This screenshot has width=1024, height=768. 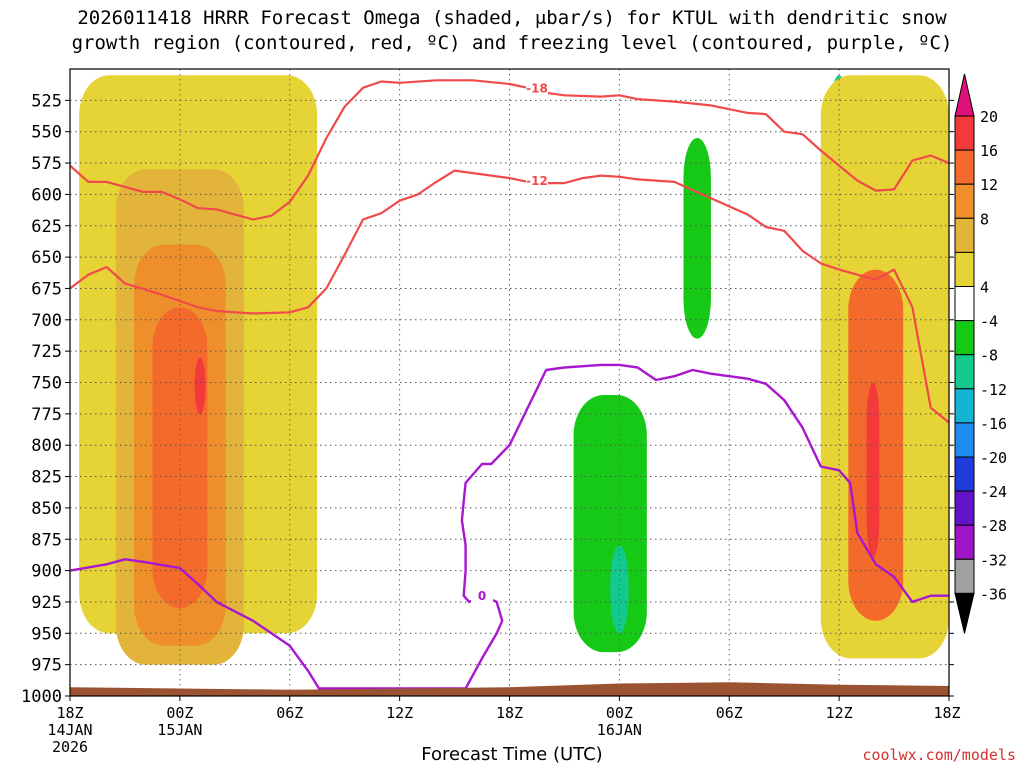 I want to click on colorbar: 20 16 12 8 4 -4 -8 -12 -16 -20 -24 -28 -32 -36, so click(x=980, y=353).